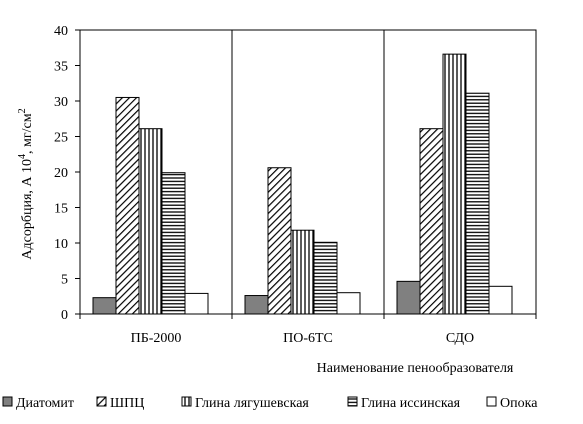 This screenshot has height=424, width=583. What do you see at coordinates (27, 133) in the screenshot?
I see `y-axis-title-unit: , мг/см` at bounding box center [27, 133].